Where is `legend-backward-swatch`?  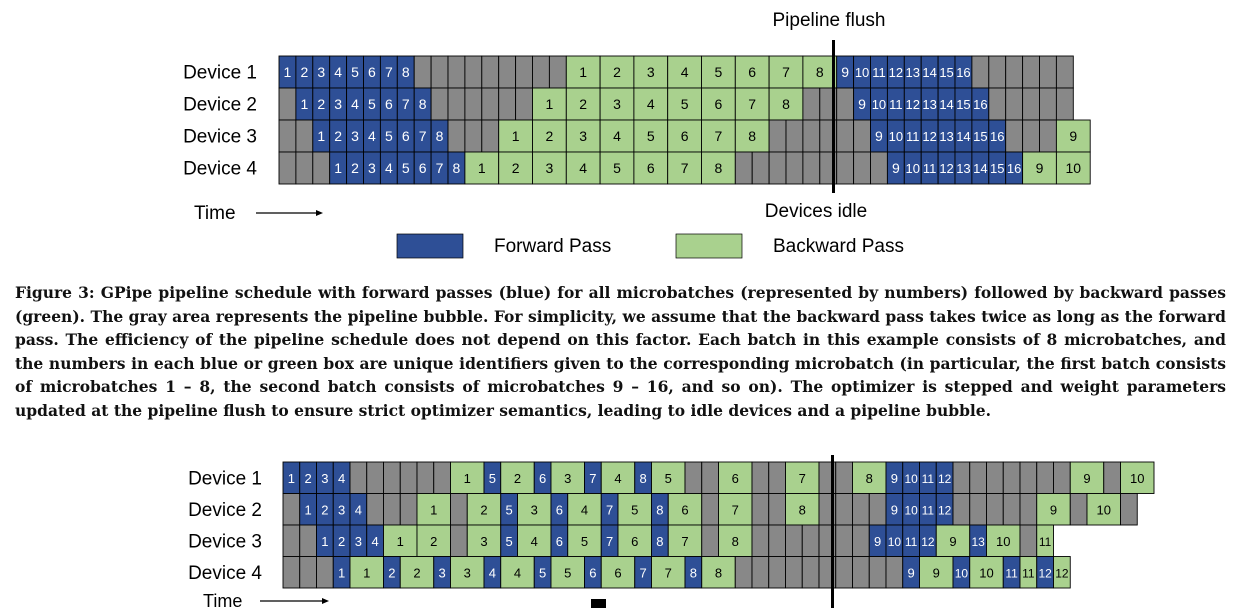 legend-backward-swatch is located at coordinates (709, 246).